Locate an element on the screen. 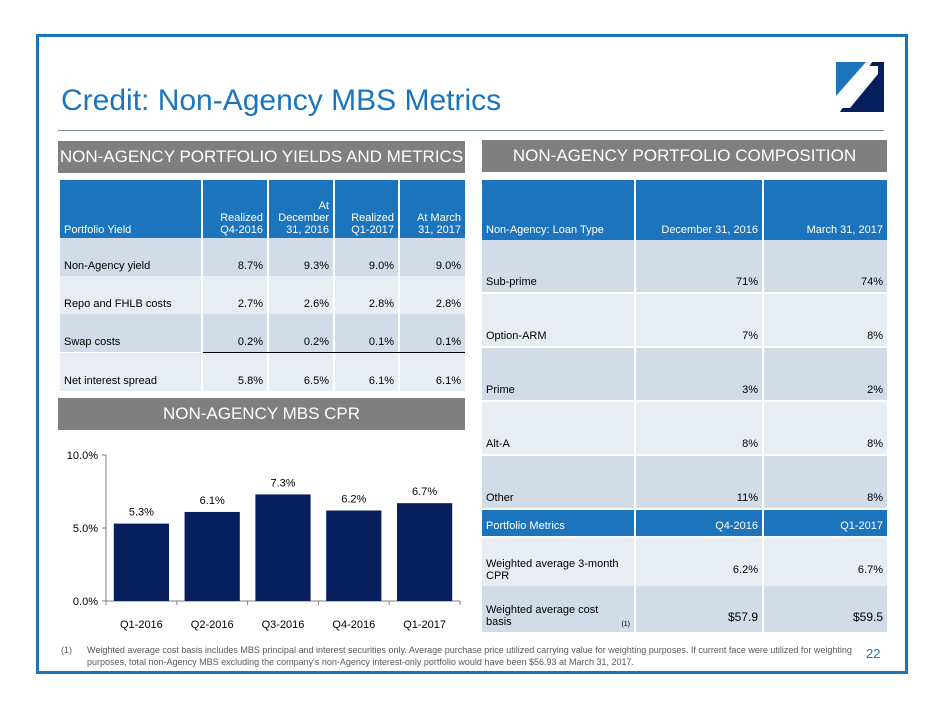 The image size is (940, 705). table-row: Alt-A 8% 8% is located at coordinates (684, 429).